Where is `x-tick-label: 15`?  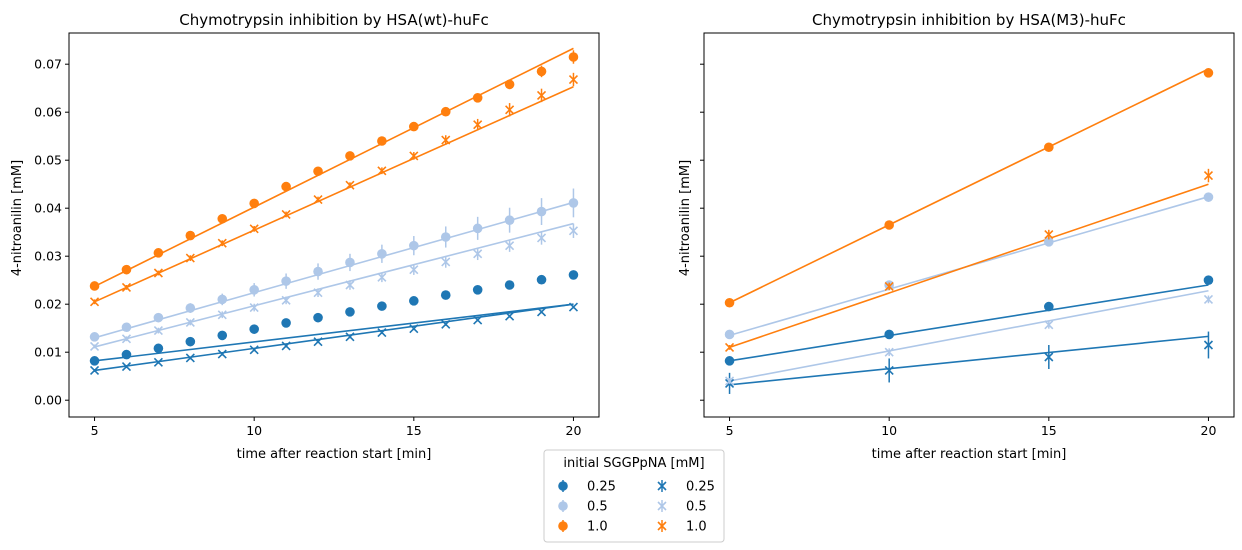 x-tick-label: 15 is located at coordinates (414, 430).